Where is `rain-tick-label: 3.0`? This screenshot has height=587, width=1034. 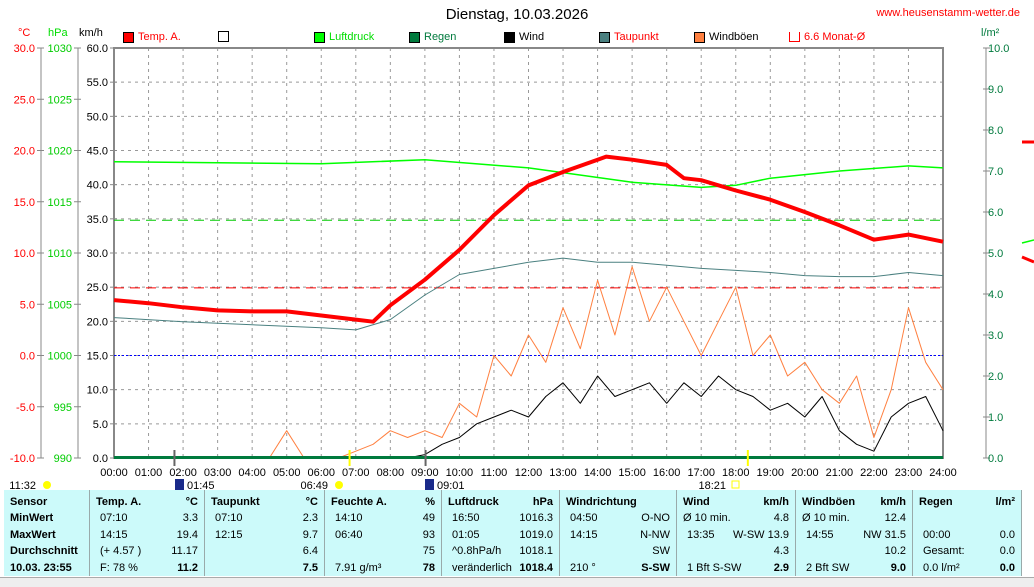 rain-tick-label: 3.0 is located at coordinates (995, 336).